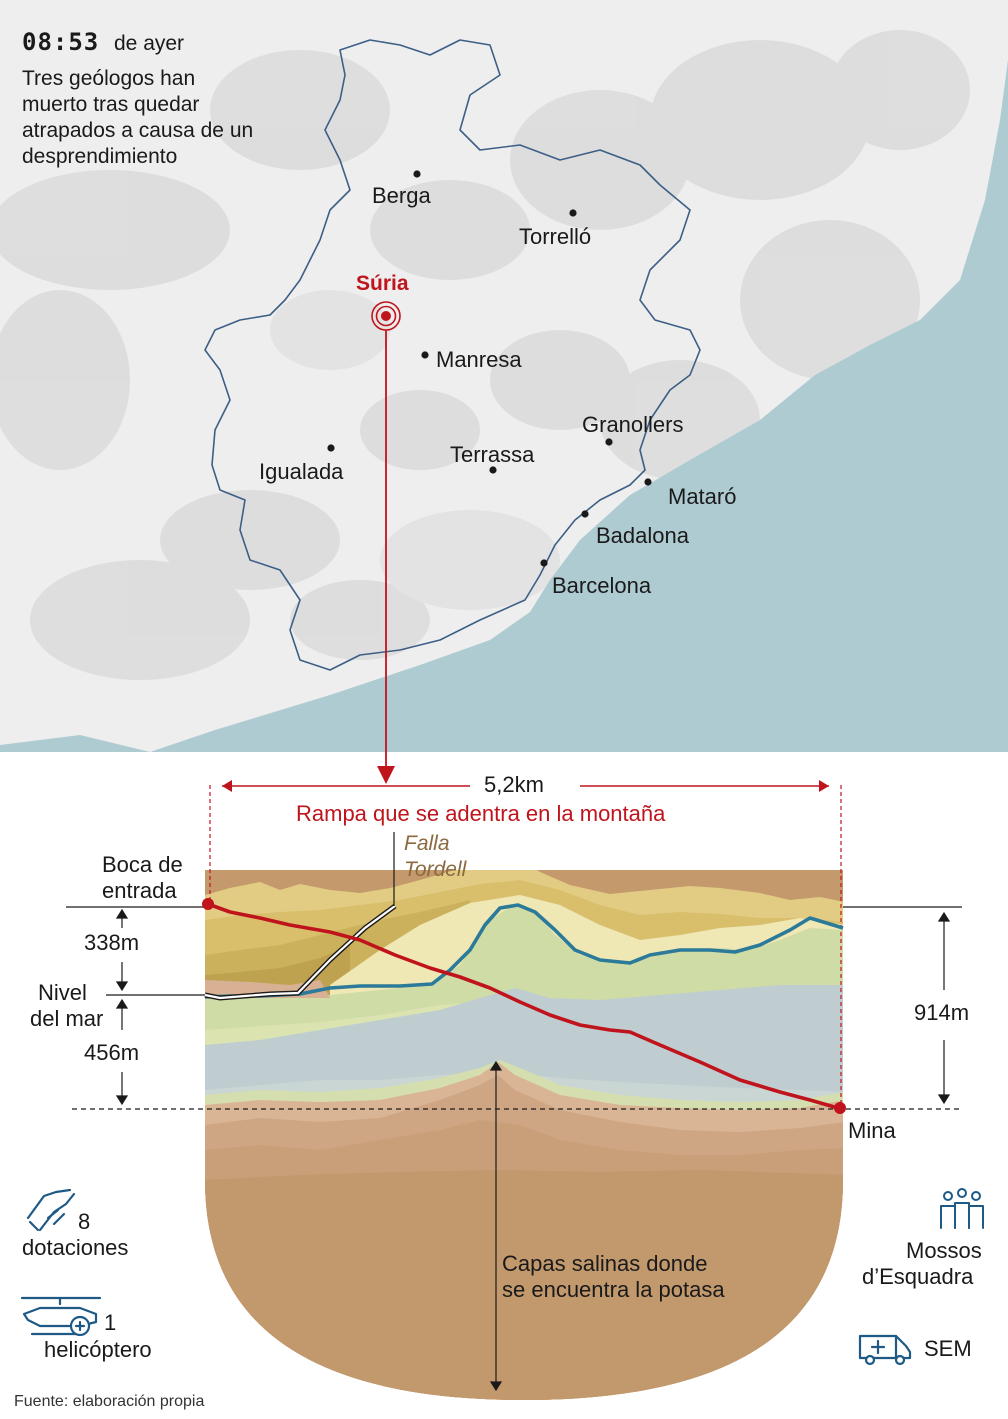 This screenshot has height=1419, width=1008. I want to click on terrain-lowland, so click(415, 450).